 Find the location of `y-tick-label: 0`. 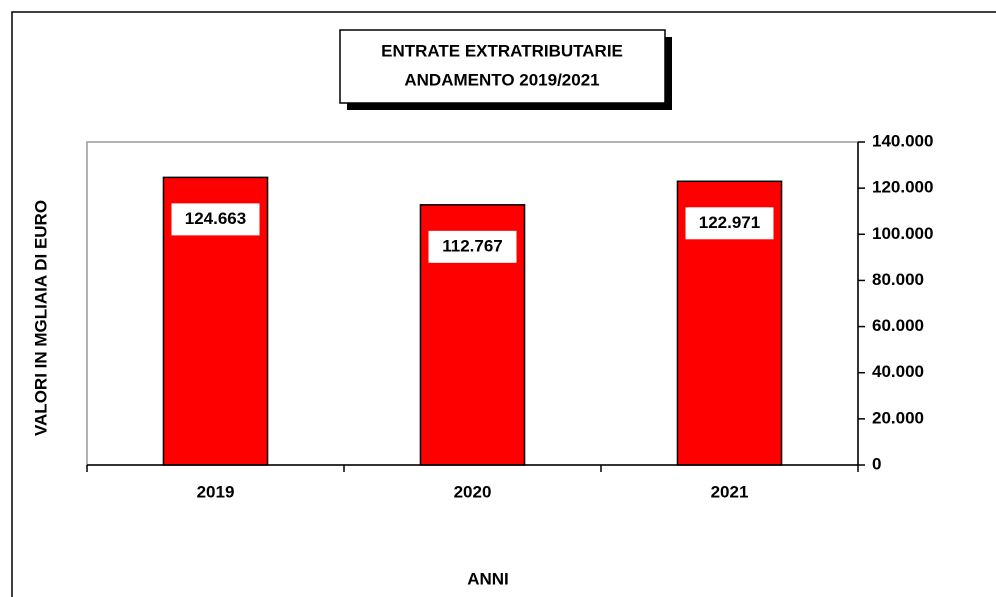

y-tick-label: 0 is located at coordinates (876, 463).